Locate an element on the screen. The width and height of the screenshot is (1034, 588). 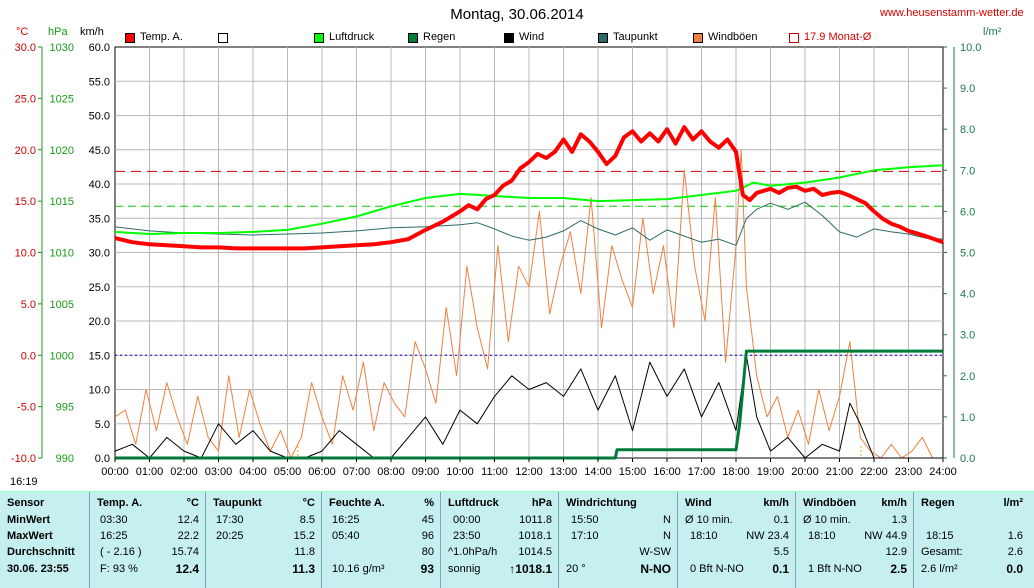
press-max: 1018.1 is located at coordinates (535, 536).